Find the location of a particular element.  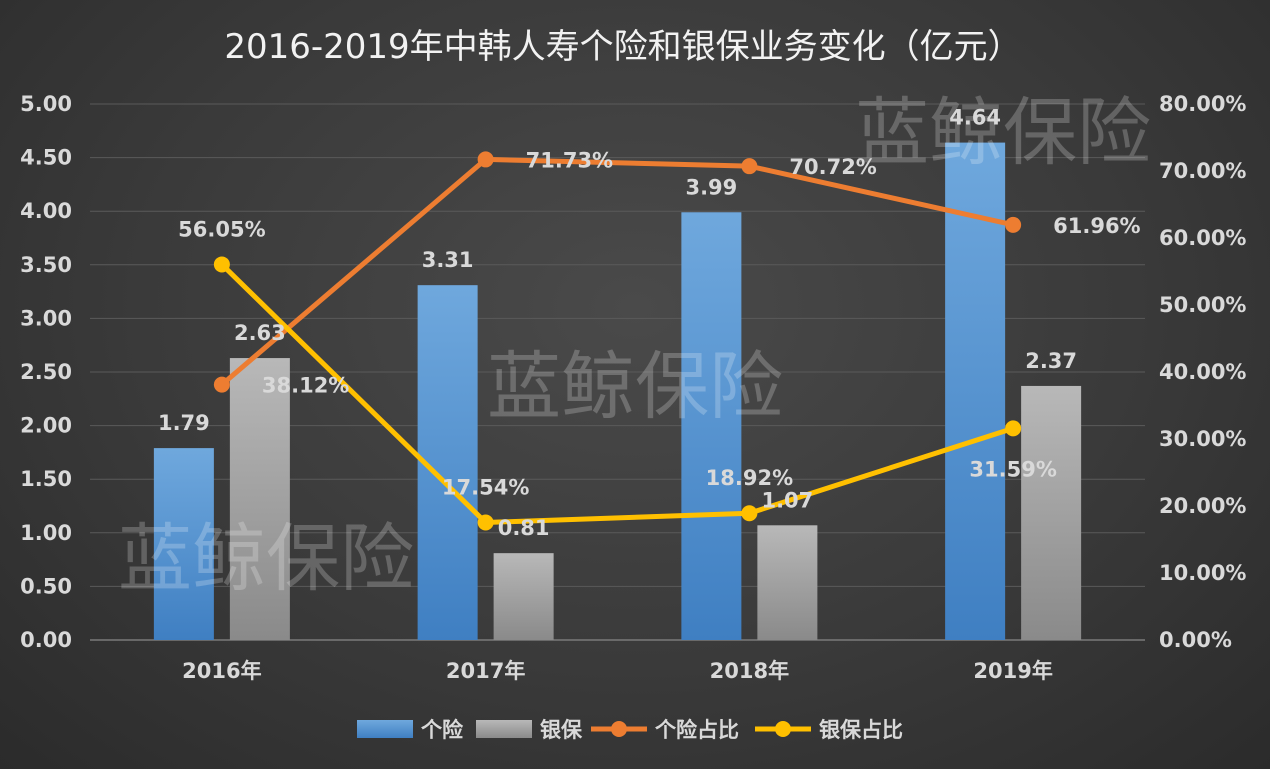

bar-data-label: 2.37 is located at coordinates (1051, 361).